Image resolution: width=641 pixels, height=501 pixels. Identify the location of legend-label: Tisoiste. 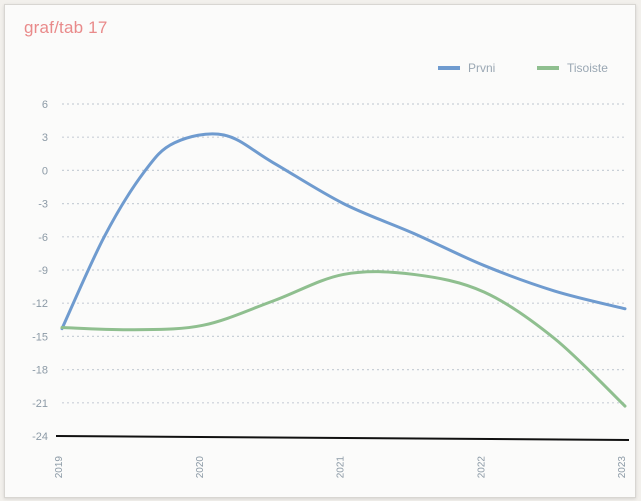
(587, 68).